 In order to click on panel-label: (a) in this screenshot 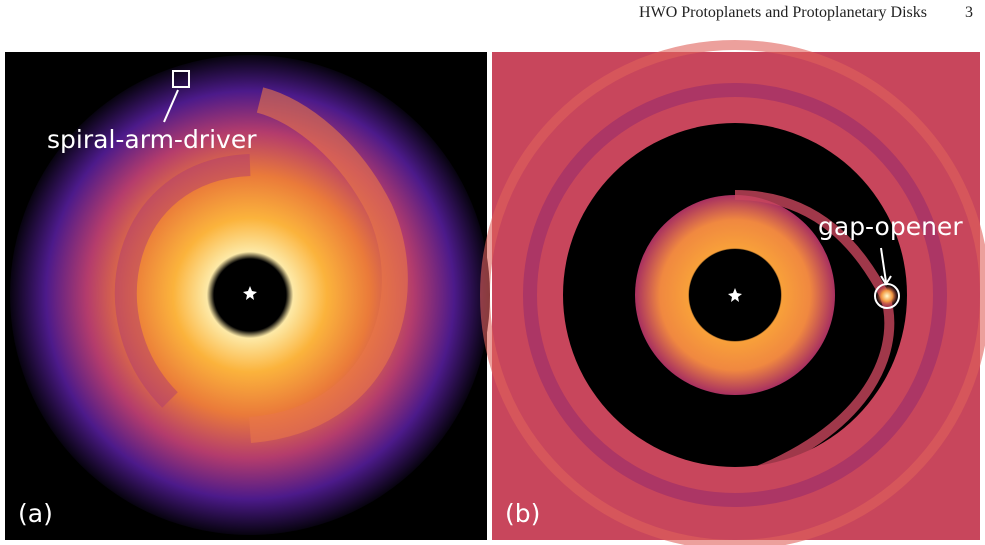, I will do `click(35, 513)`.